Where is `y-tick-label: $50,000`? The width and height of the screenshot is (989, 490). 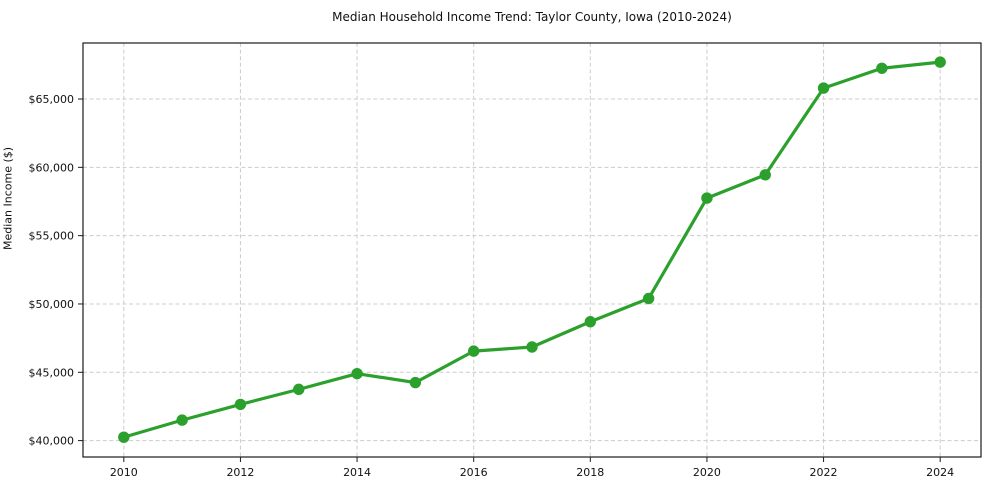
y-tick-label: $50,000 is located at coordinates (52, 304).